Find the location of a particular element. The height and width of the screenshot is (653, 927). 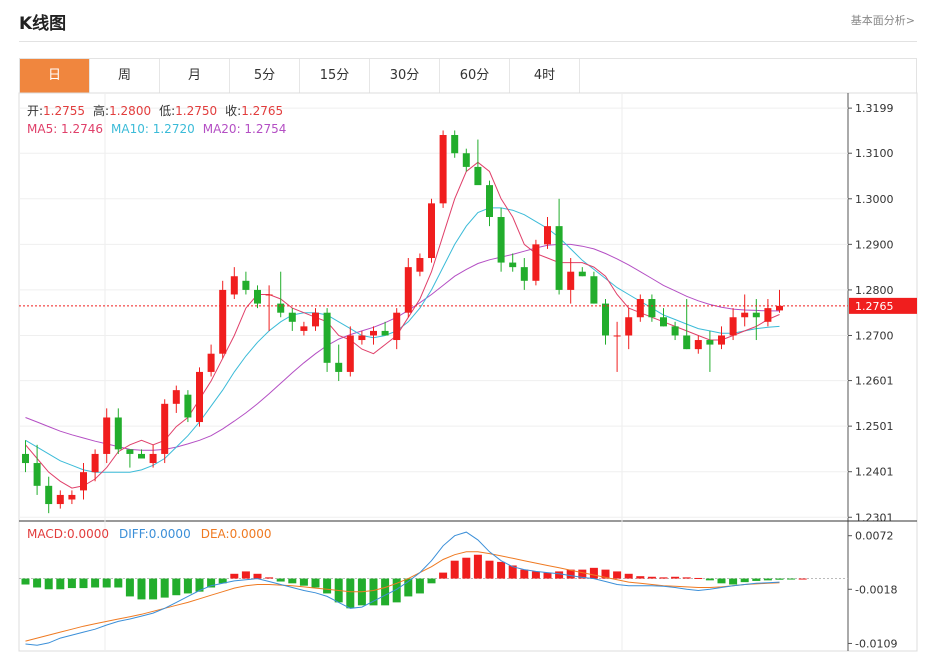

macd-axis: 0.0072 -0.0018 -0.0109 is located at coordinates (872, 590).